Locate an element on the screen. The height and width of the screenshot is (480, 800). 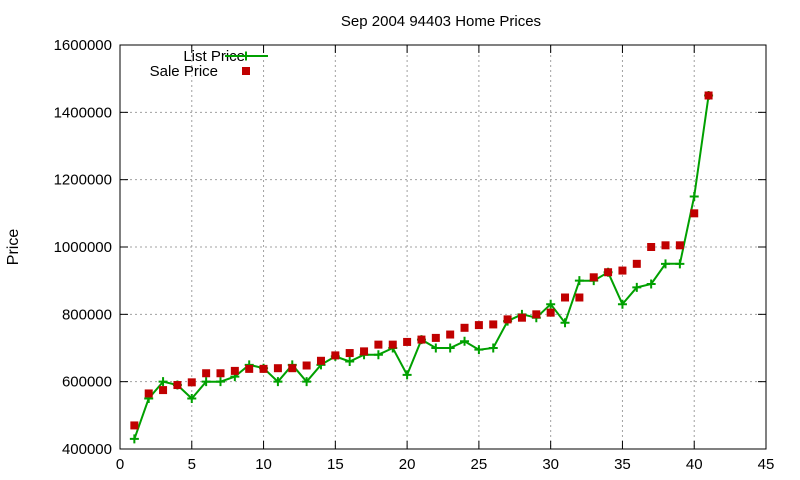
x-tick-label: 35 is located at coordinates (622, 464).